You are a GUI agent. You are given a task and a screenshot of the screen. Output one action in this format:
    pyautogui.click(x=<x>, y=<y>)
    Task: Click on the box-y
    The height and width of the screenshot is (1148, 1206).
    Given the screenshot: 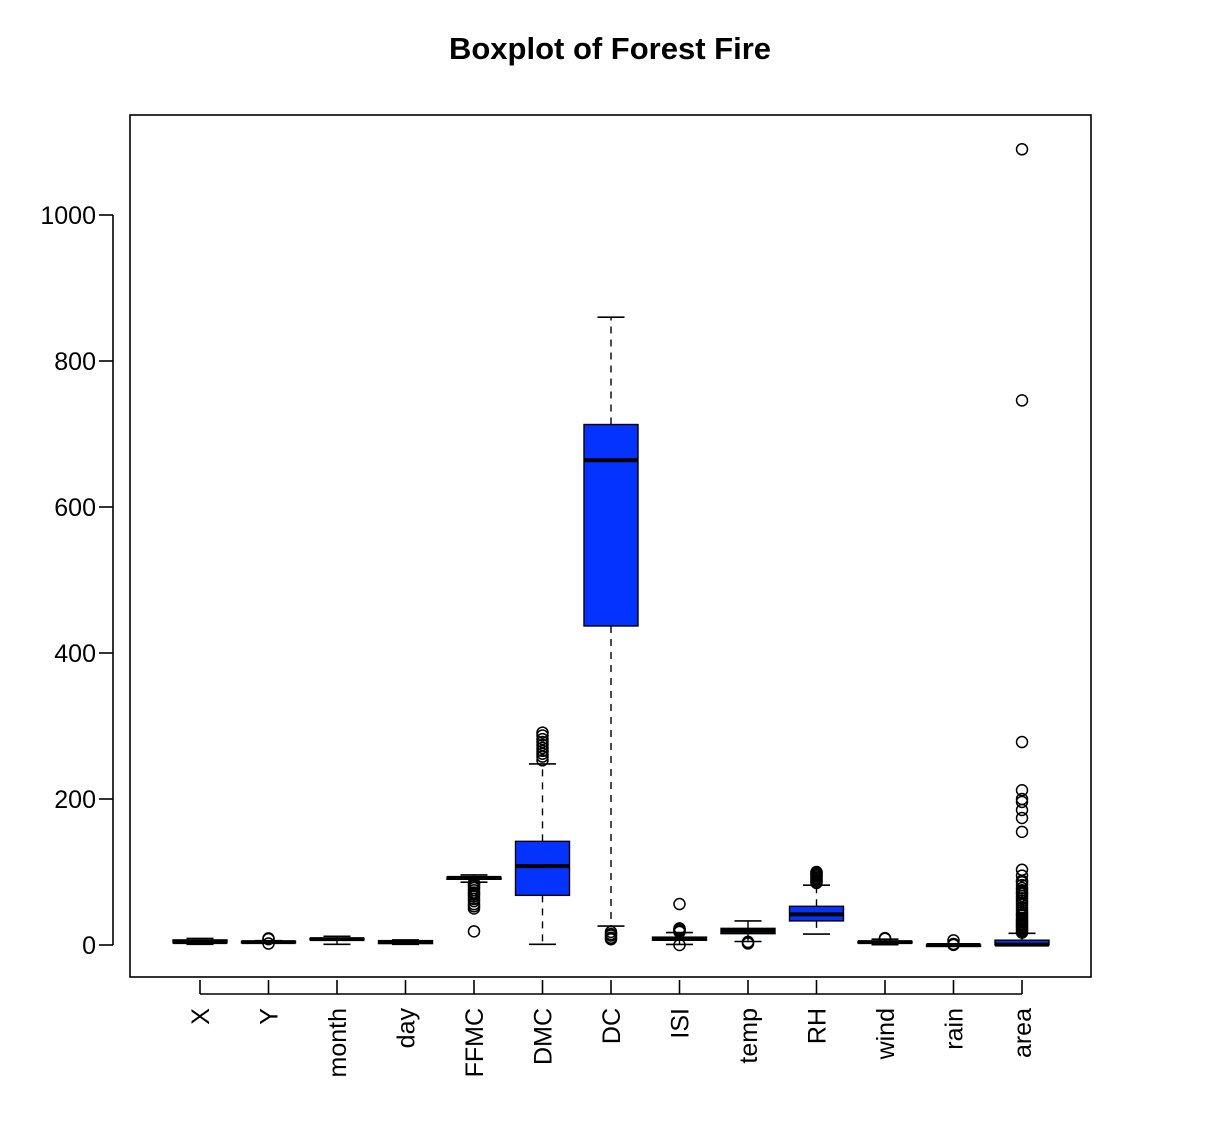 What is the action you would take?
    pyautogui.click(x=268, y=941)
    